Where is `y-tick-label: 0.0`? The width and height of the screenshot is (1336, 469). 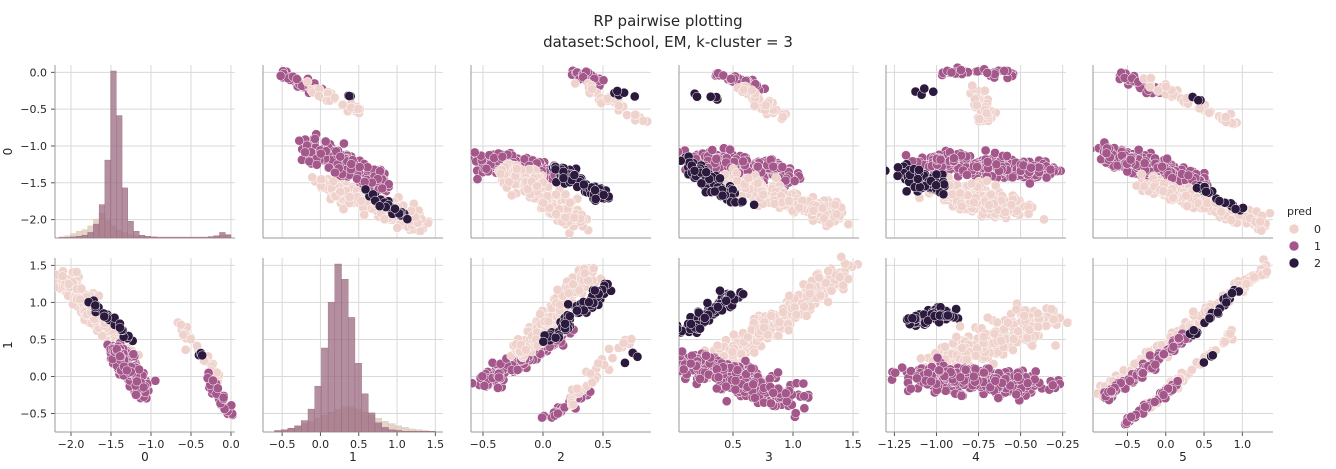 y-tick-label: 0.0 is located at coordinates (39, 376).